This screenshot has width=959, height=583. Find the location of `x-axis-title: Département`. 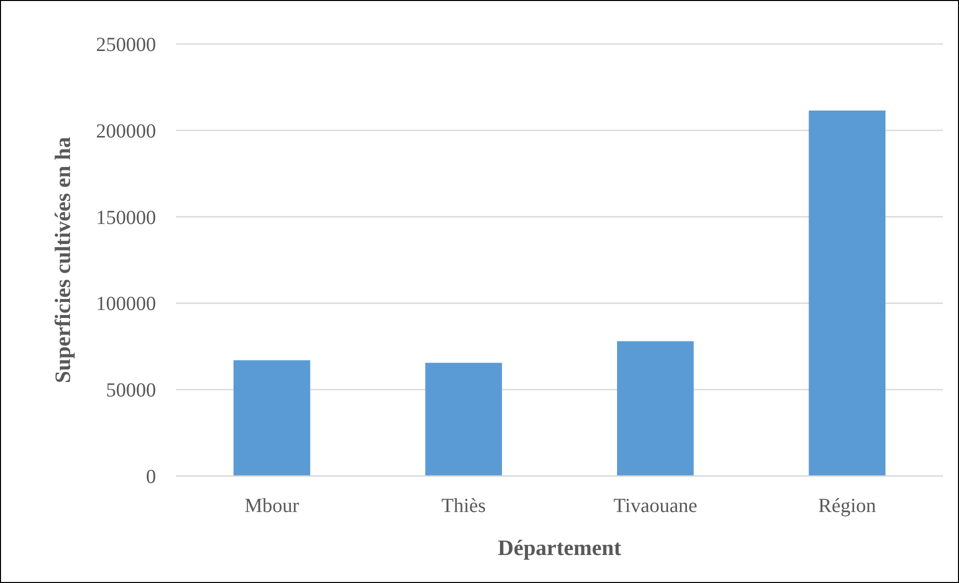

x-axis-title: Département is located at coordinates (560, 547).